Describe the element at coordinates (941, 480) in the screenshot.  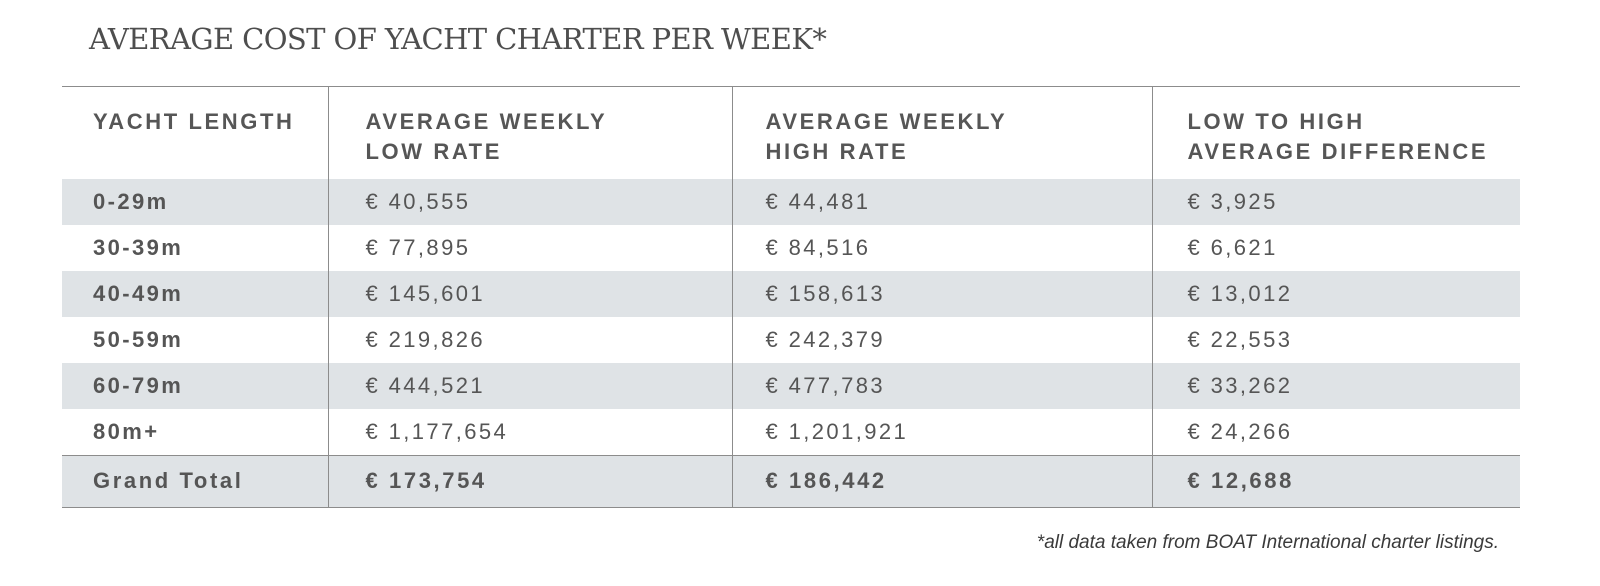
I see `grand-total-high-rate: € 186,442` at that location.